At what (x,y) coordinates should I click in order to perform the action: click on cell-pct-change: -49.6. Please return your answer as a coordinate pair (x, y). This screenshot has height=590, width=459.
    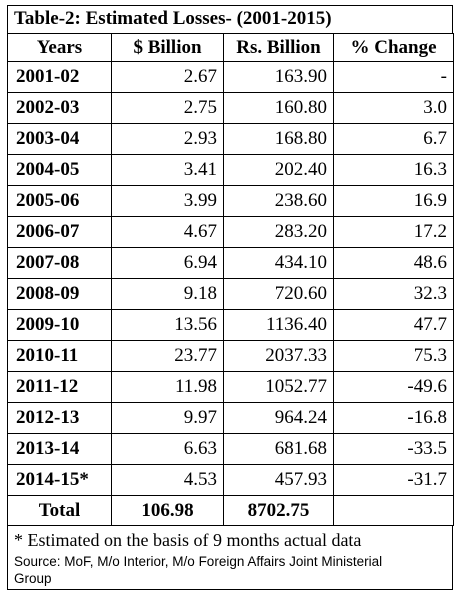
    Looking at the image, I should click on (393, 387).